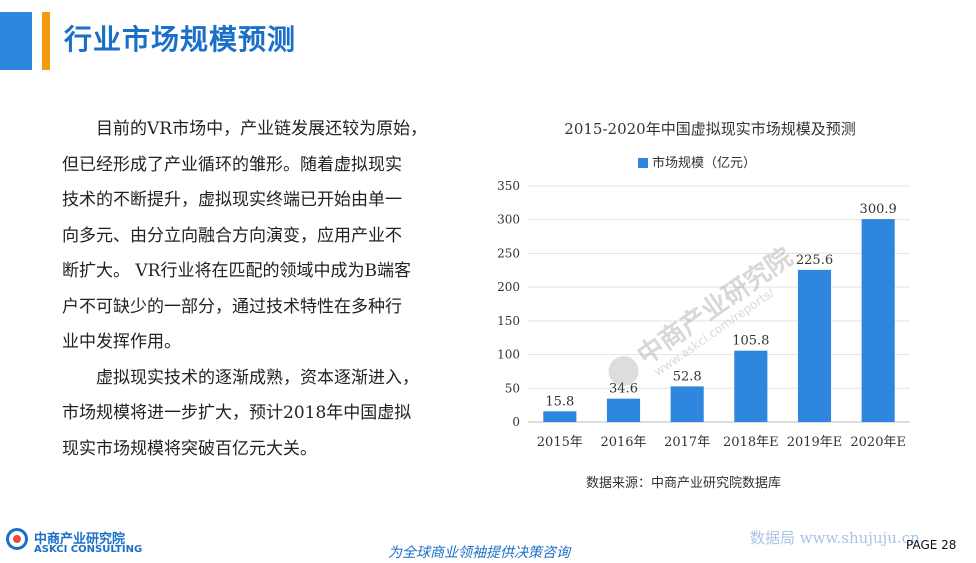  I want to click on paragraph-1-line-7: 业中发挥作用。, so click(121, 342).